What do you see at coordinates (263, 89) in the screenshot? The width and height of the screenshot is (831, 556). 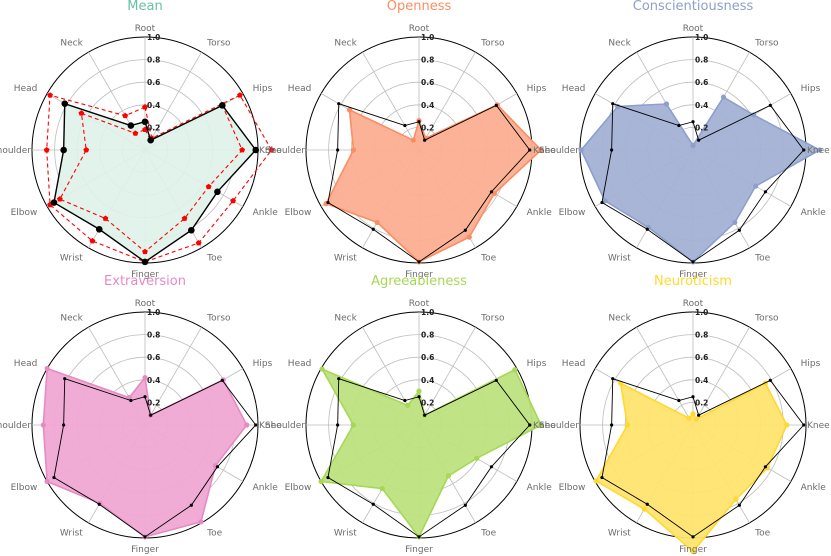 I see `axis-label-hips: Hips` at bounding box center [263, 89].